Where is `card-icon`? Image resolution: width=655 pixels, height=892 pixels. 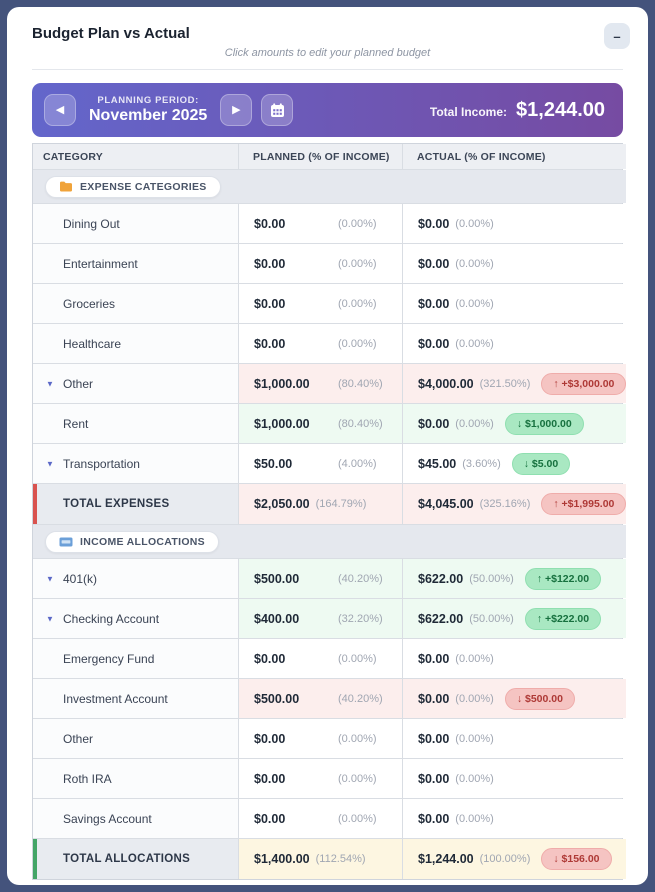 card-icon is located at coordinates (66, 542).